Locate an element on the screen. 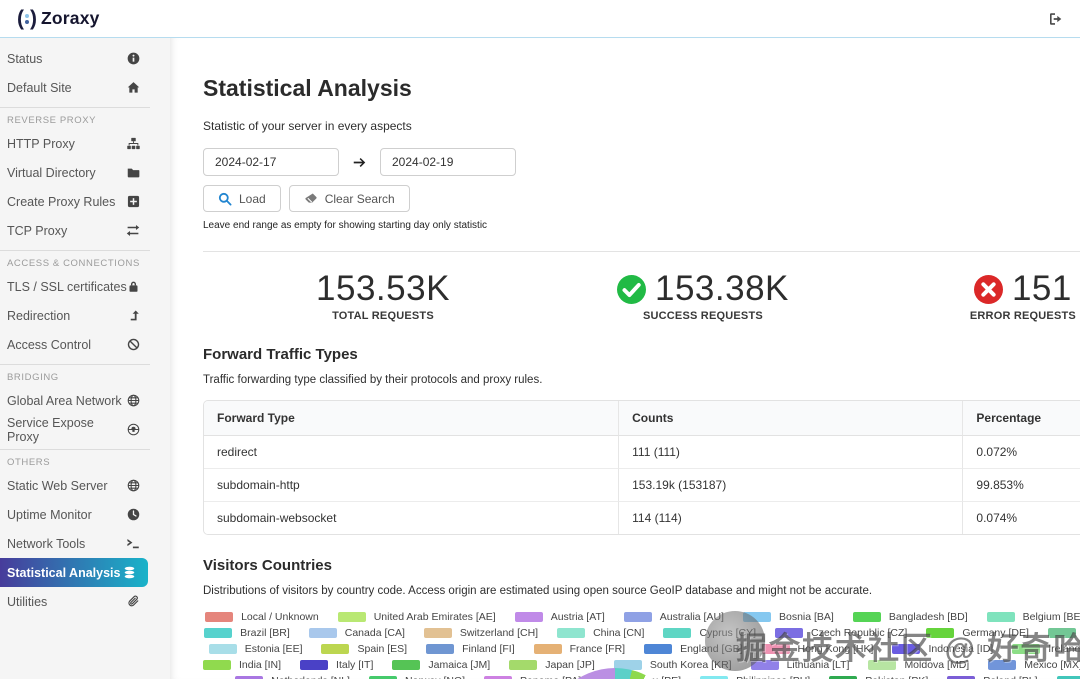  legend-item-dominican-republic-do: Dominican Republic [DO] is located at coordinates (1063, 633).